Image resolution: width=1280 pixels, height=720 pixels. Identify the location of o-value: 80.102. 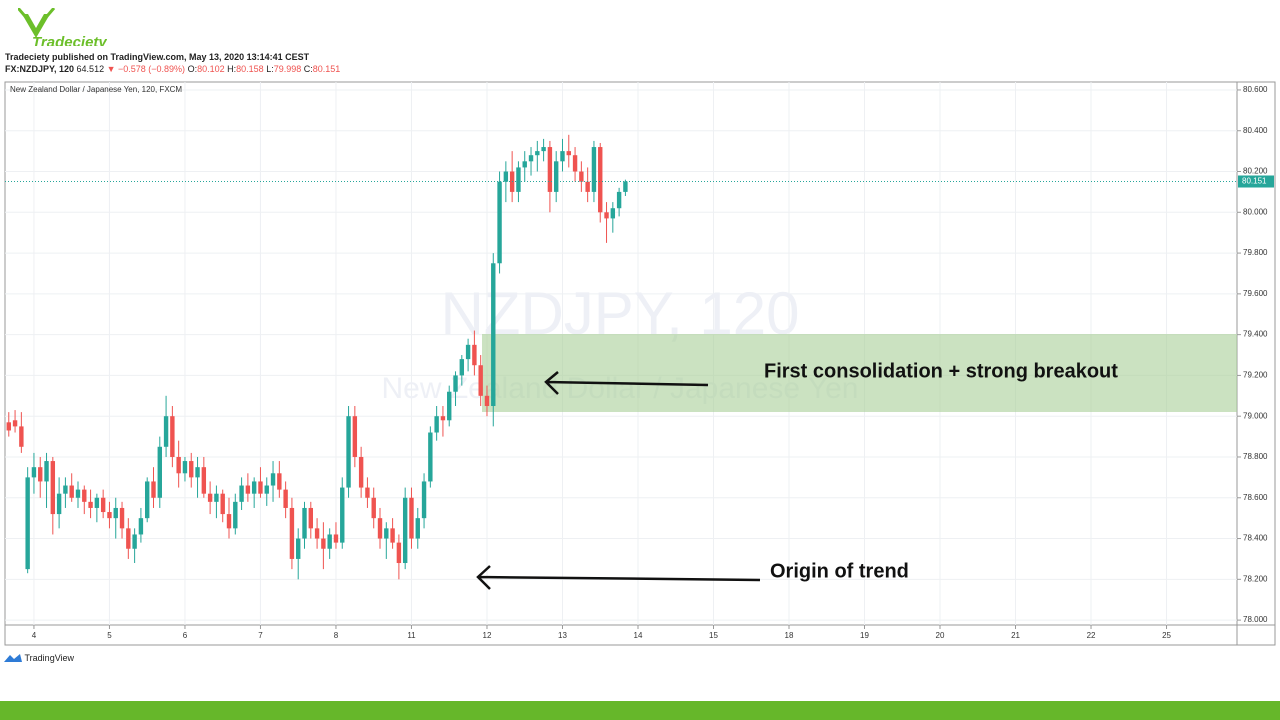
(211, 69).